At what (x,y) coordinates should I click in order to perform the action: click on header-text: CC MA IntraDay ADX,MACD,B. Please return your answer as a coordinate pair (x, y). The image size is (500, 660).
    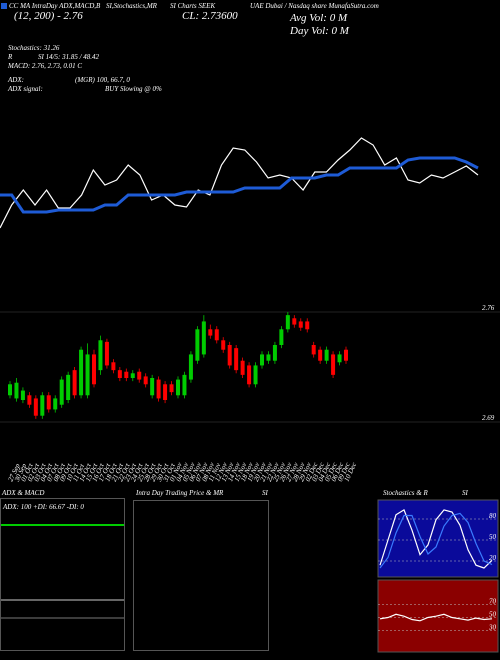
    Looking at the image, I should click on (55, 6).